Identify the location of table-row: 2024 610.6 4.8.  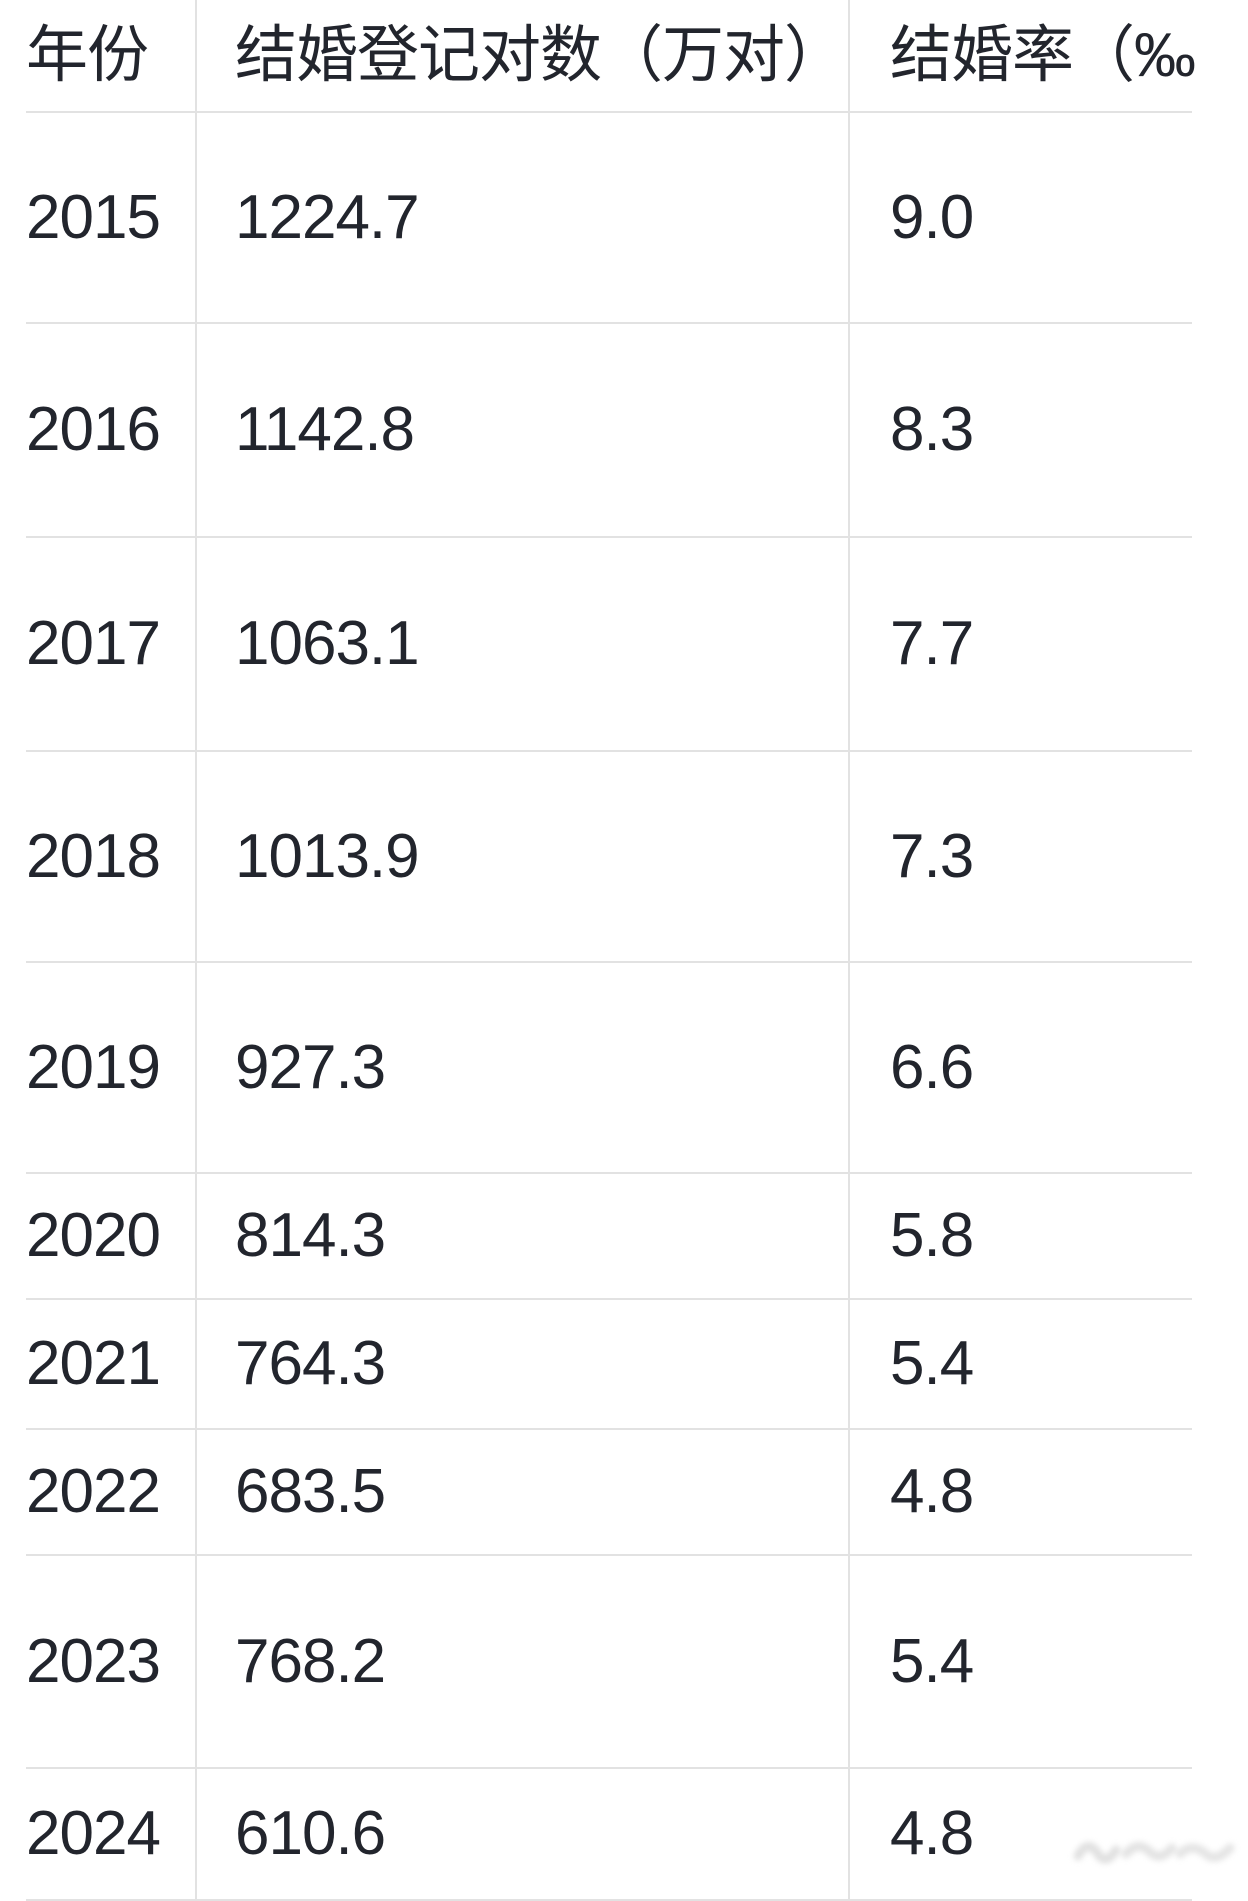
(609, 1835).